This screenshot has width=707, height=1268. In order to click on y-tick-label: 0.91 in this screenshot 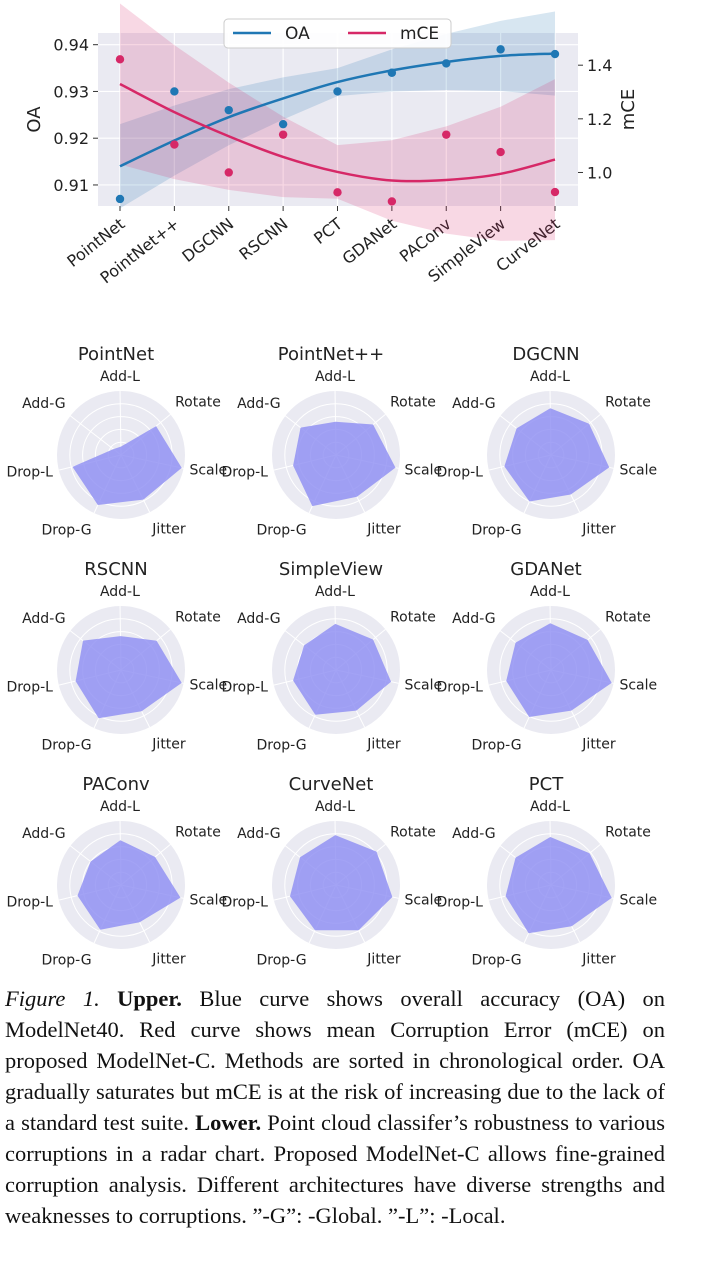, I will do `click(71, 185)`.